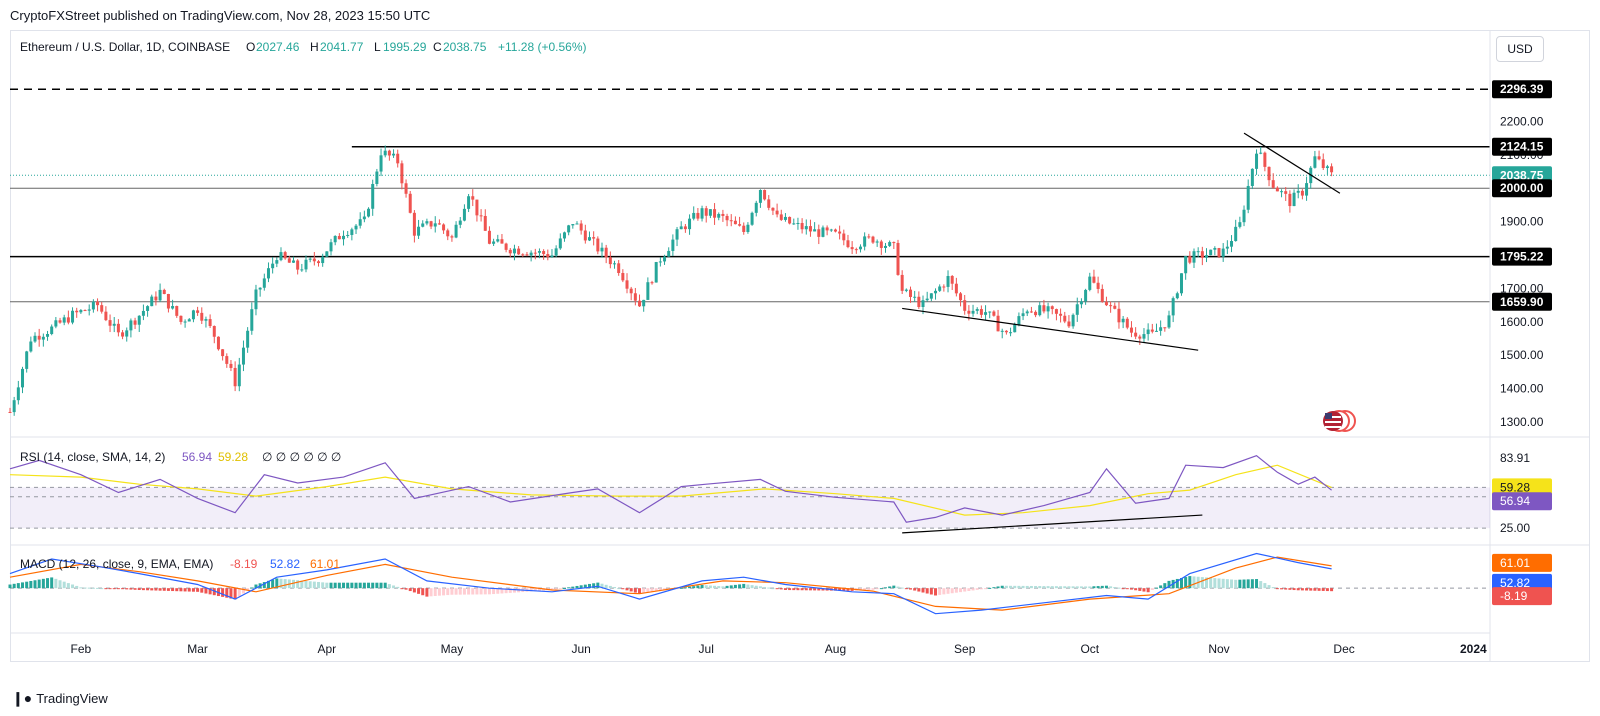  What do you see at coordinates (1520, 49) in the screenshot?
I see `currency-button: USD` at bounding box center [1520, 49].